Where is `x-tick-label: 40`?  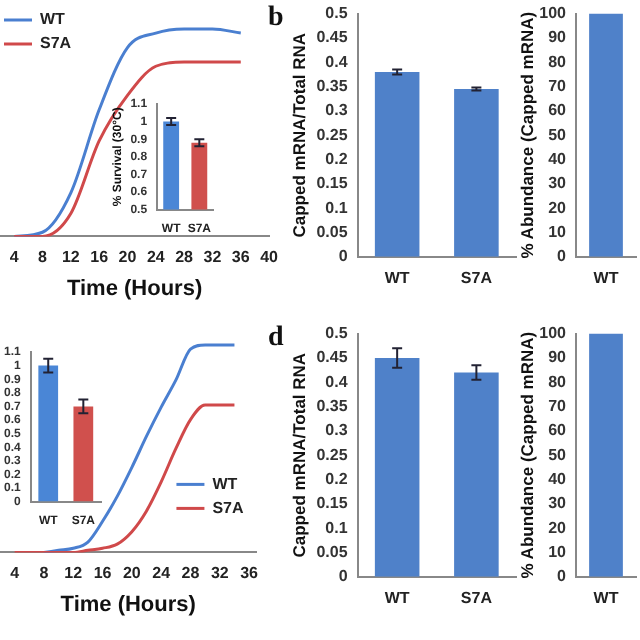
x-tick-label: 40 is located at coordinates (270, 257).